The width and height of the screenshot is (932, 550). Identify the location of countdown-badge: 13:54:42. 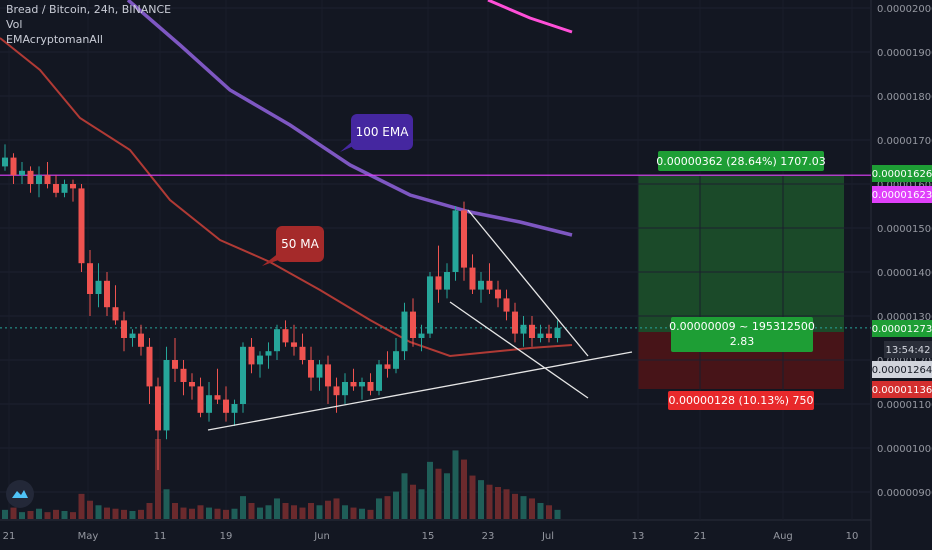
(908, 349).